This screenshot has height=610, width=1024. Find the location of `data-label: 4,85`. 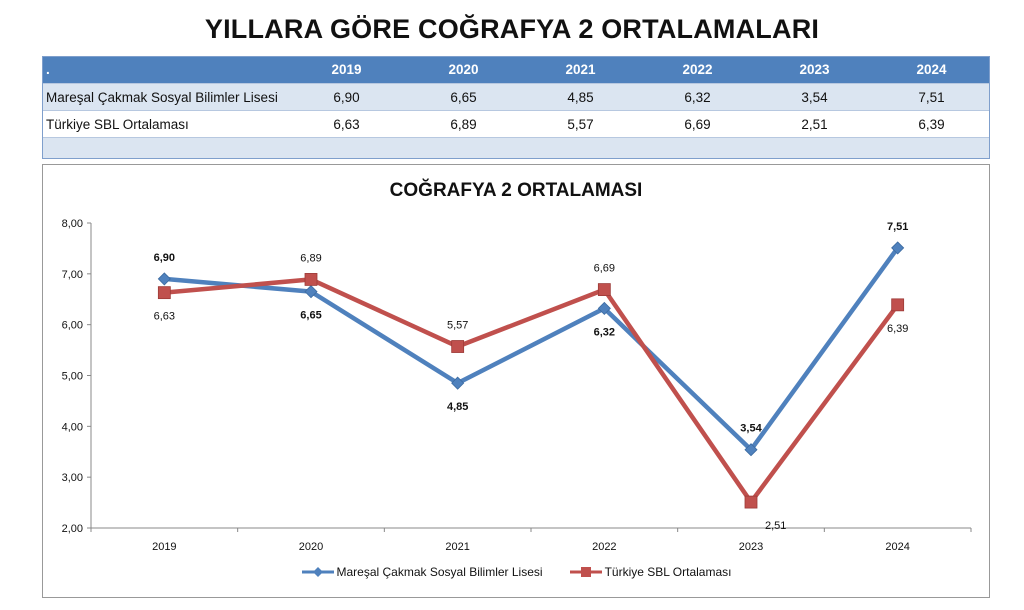

data-label: 4,85 is located at coordinates (457, 407).